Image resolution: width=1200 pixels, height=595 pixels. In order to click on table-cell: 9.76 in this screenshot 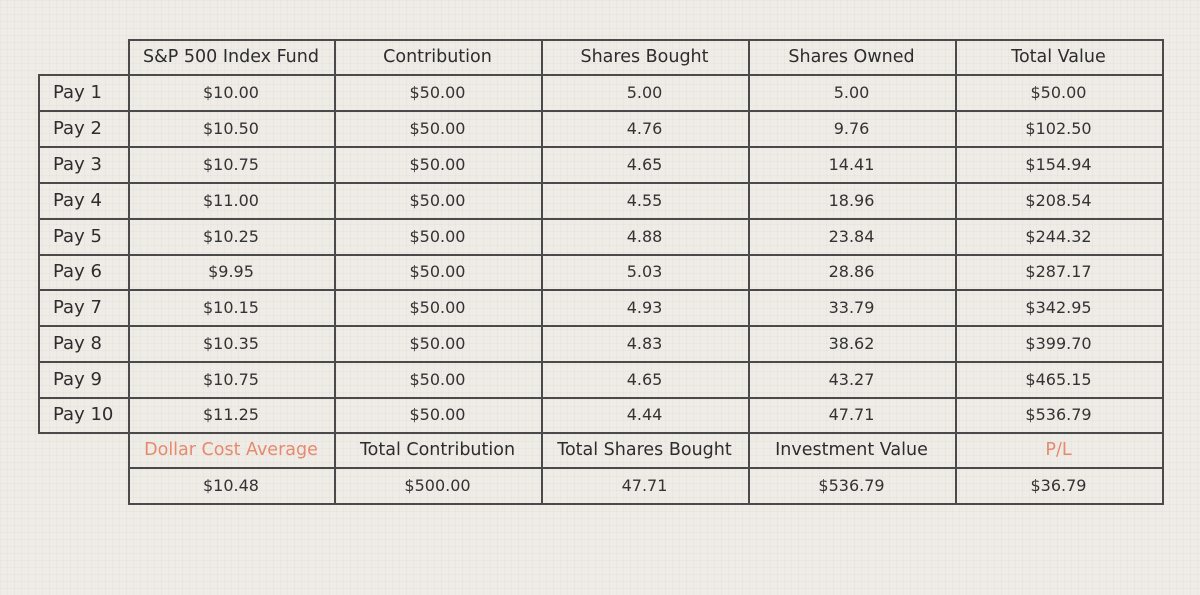, I will do `click(851, 128)`.